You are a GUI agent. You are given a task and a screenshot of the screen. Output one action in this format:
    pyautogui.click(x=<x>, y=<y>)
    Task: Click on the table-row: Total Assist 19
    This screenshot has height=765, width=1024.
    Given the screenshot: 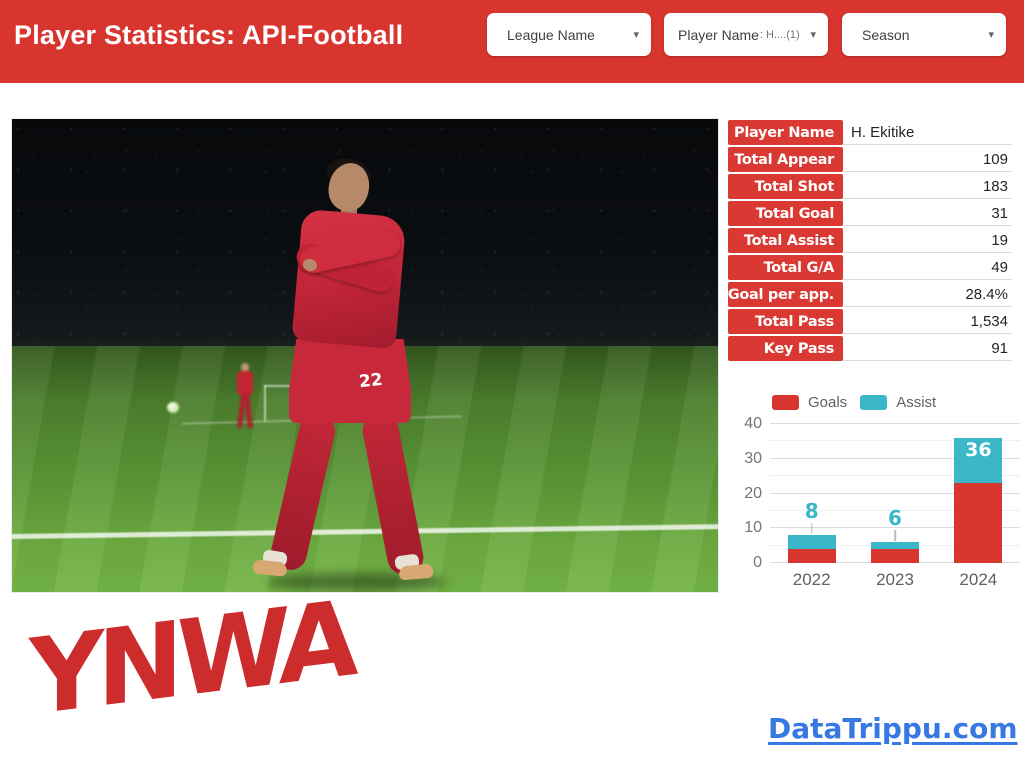 What is the action you would take?
    pyautogui.click(x=870, y=240)
    